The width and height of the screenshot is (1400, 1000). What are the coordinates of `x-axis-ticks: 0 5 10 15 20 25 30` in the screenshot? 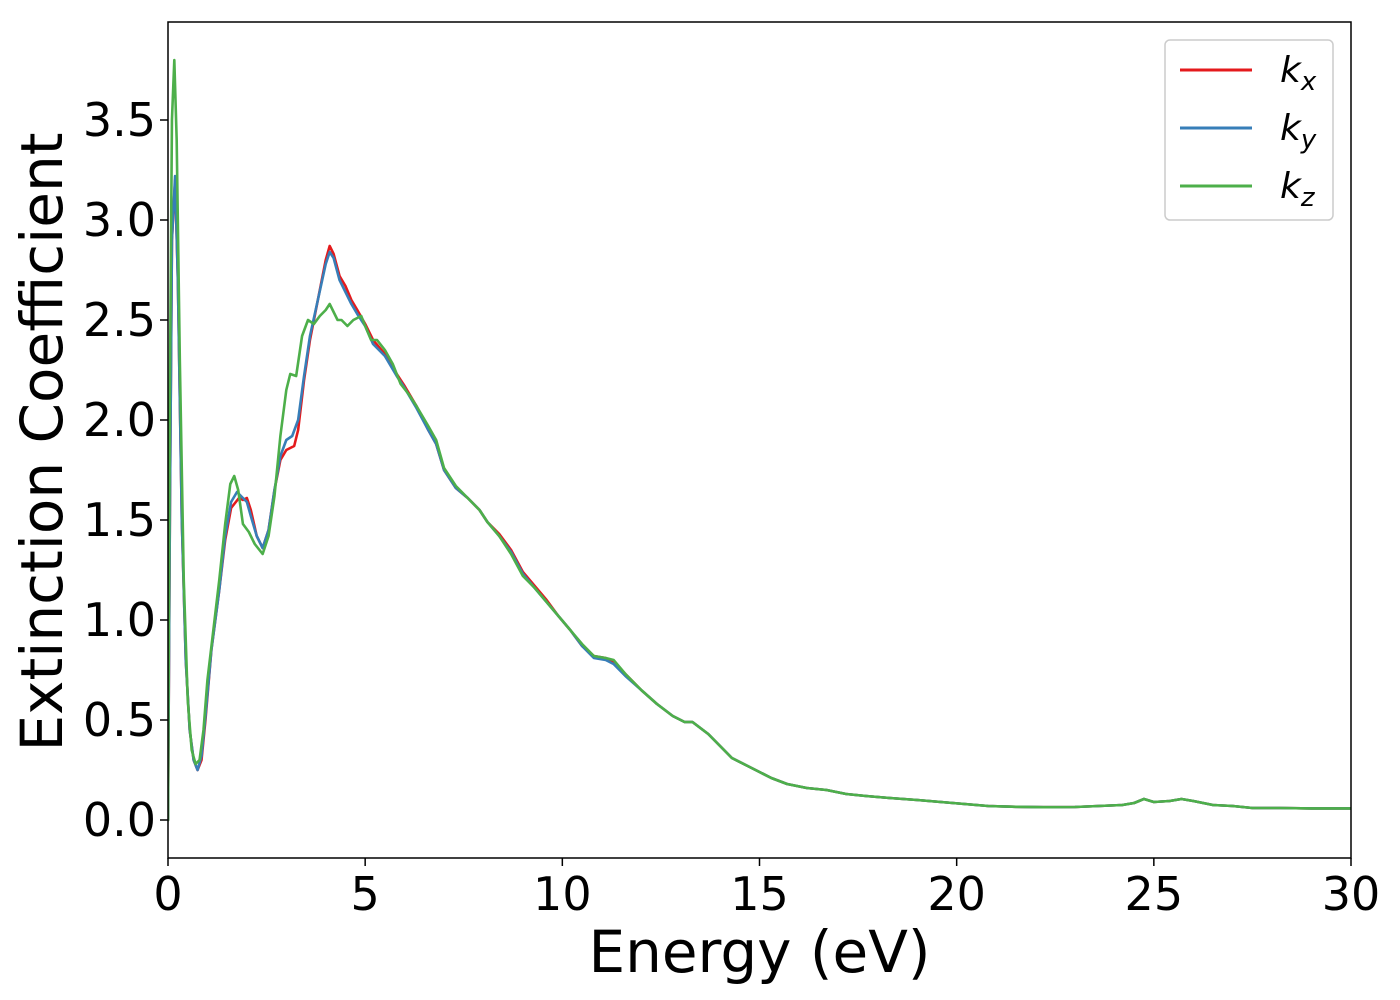 It's located at (766, 889).